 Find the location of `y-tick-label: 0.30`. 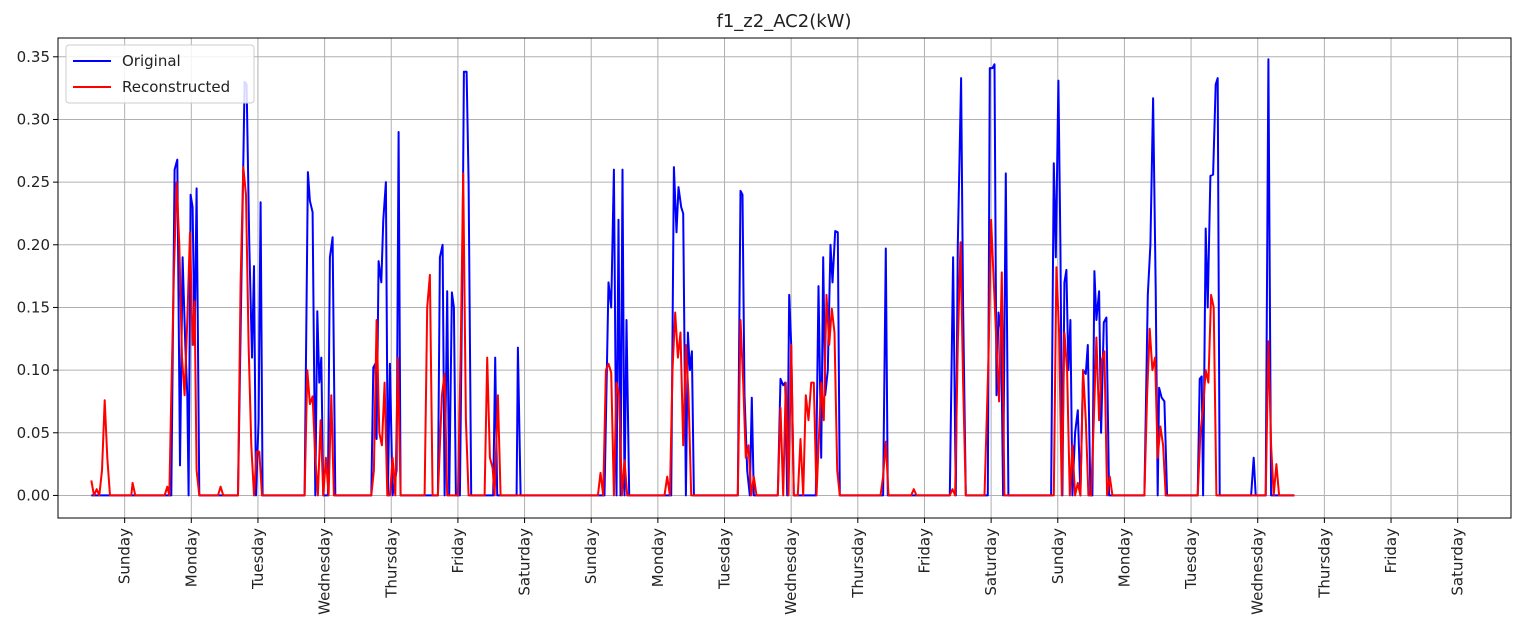

y-tick-label: 0.30 is located at coordinates (33, 119).